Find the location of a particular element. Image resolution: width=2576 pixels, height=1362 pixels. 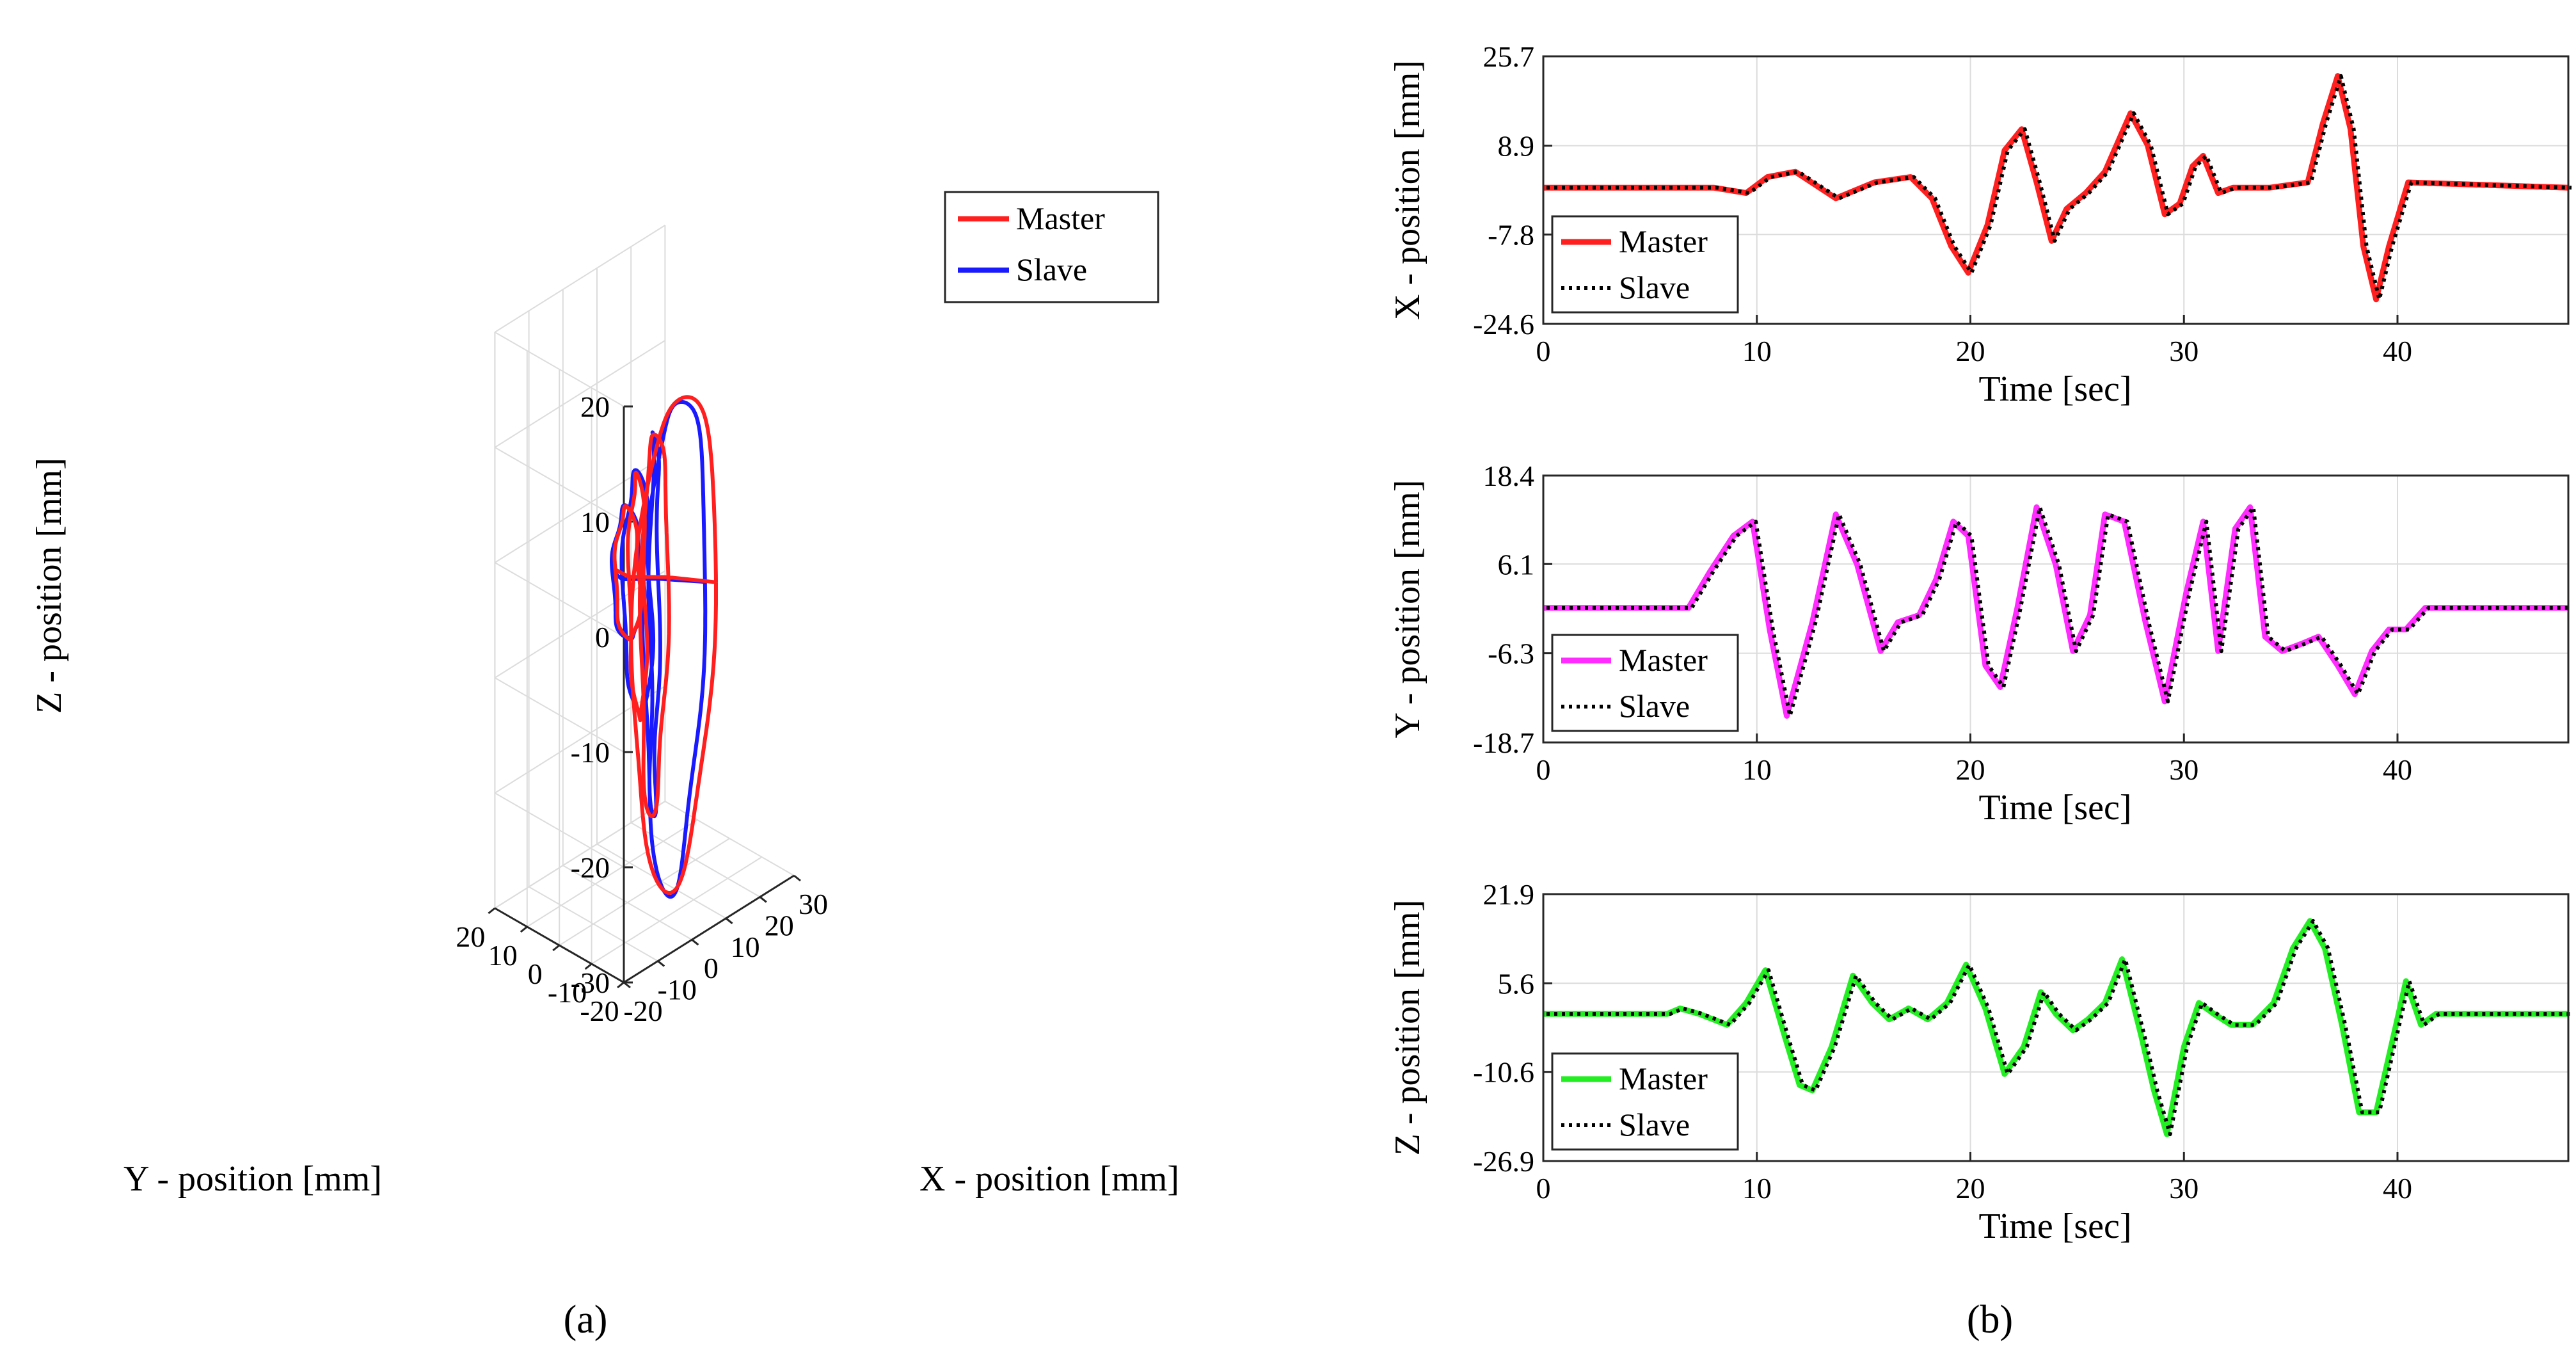

y-tick-label: 0 is located at coordinates (535, 973).